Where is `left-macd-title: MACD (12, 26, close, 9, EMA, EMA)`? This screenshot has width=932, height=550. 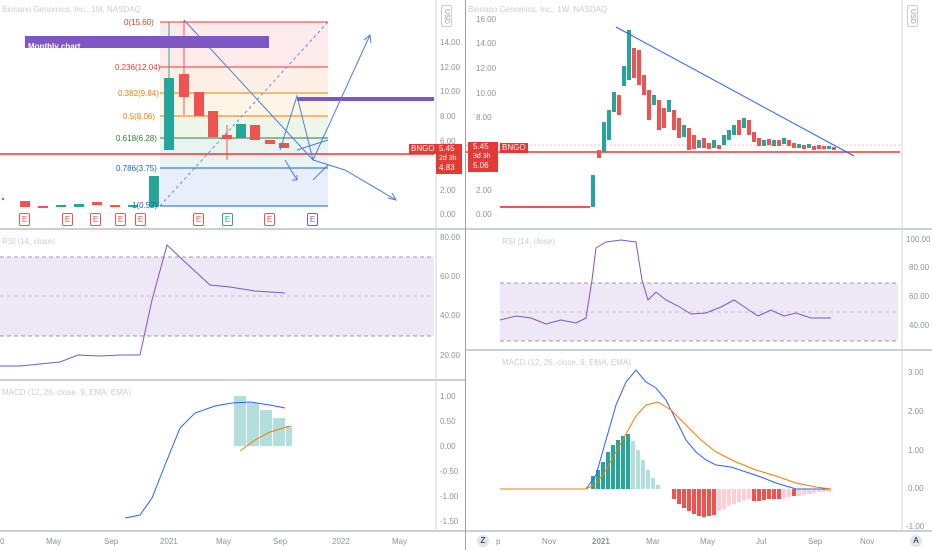 left-macd-title: MACD (12, 26, close, 9, EMA, EMA) is located at coordinates (66, 392).